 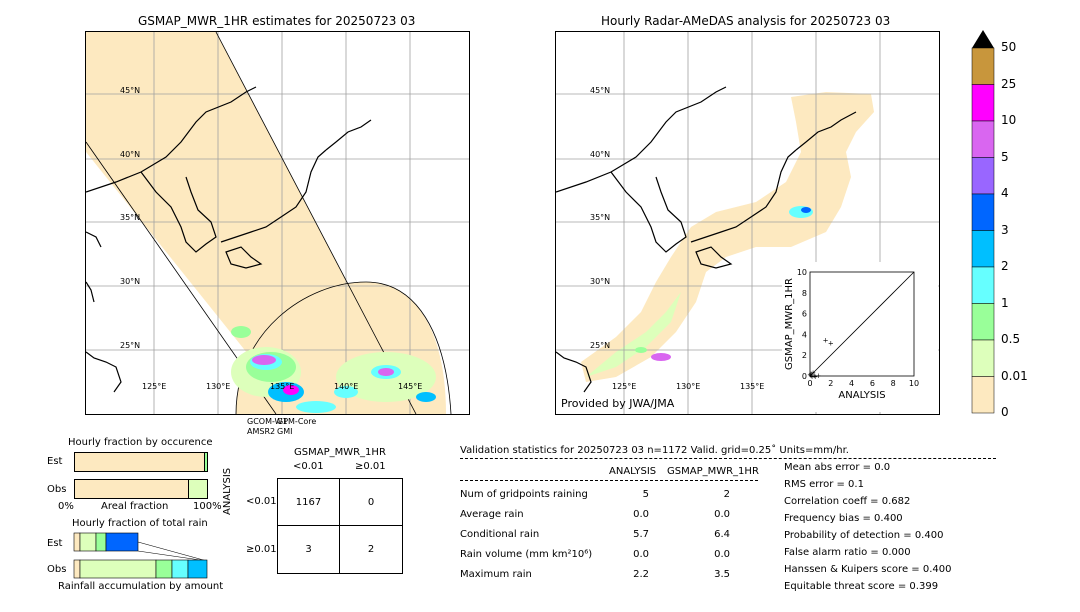 I want to click on colorbar, so click(x=983, y=222).